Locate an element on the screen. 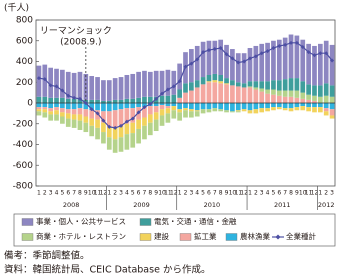  y-tick-label: 200 is located at coordinates (24, 83).